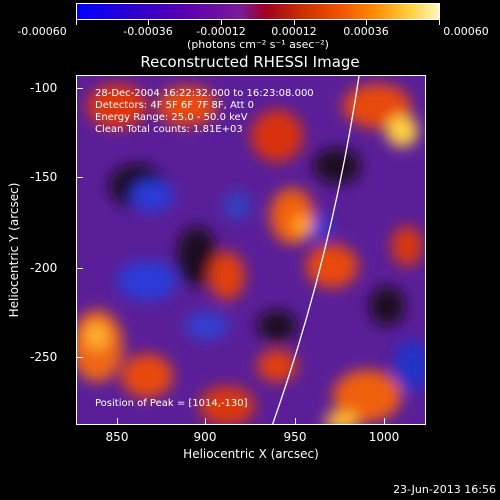 This screenshot has height=500, width=500. What do you see at coordinates (42, 31) in the screenshot?
I see `colorbar-tick-label: -0.00060` at bounding box center [42, 31].